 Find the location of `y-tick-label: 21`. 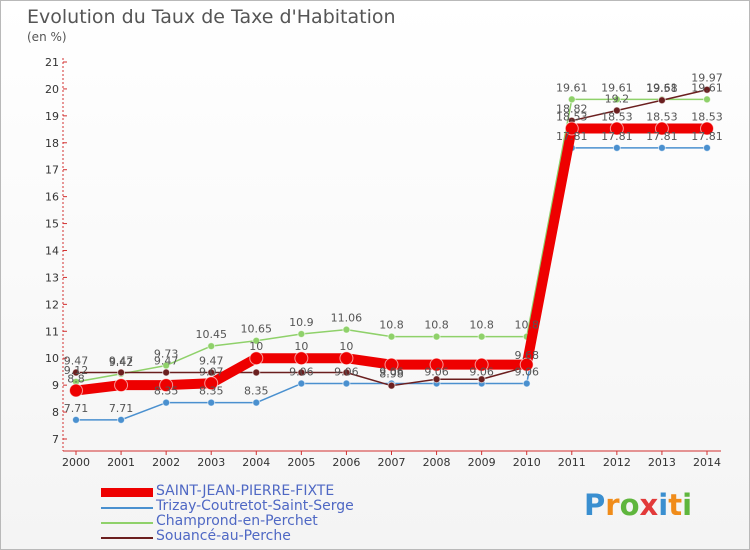

y-tick-label: 21 is located at coordinates (52, 62).